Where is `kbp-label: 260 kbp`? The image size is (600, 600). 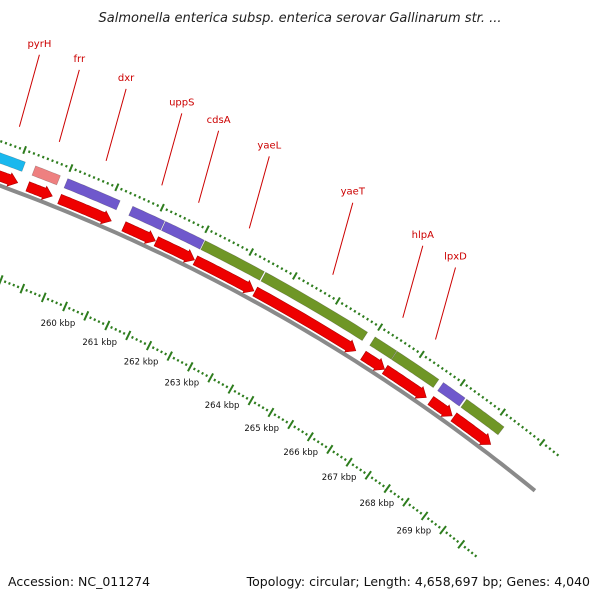
kbp-label: 260 kbp is located at coordinates (58, 324).